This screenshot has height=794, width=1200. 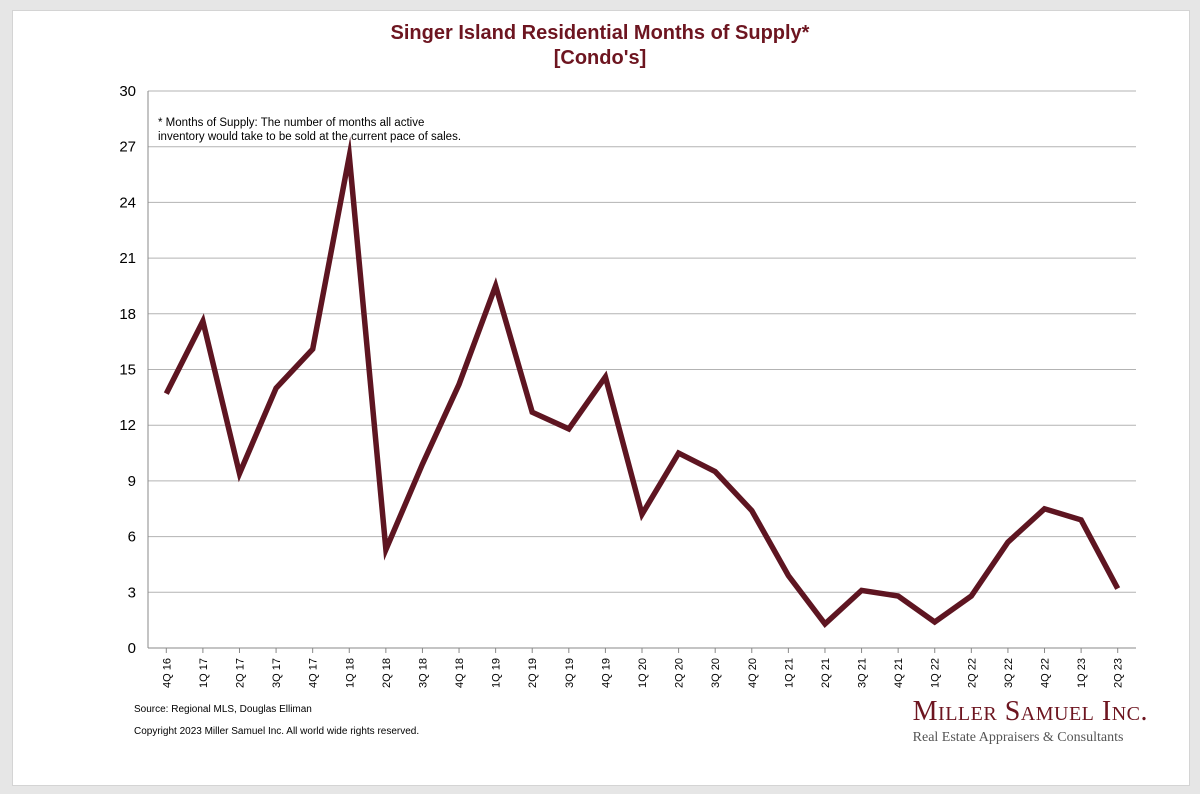 What do you see at coordinates (600, 58) in the screenshot?
I see `chart-subtitle: [Condo's]` at bounding box center [600, 58].